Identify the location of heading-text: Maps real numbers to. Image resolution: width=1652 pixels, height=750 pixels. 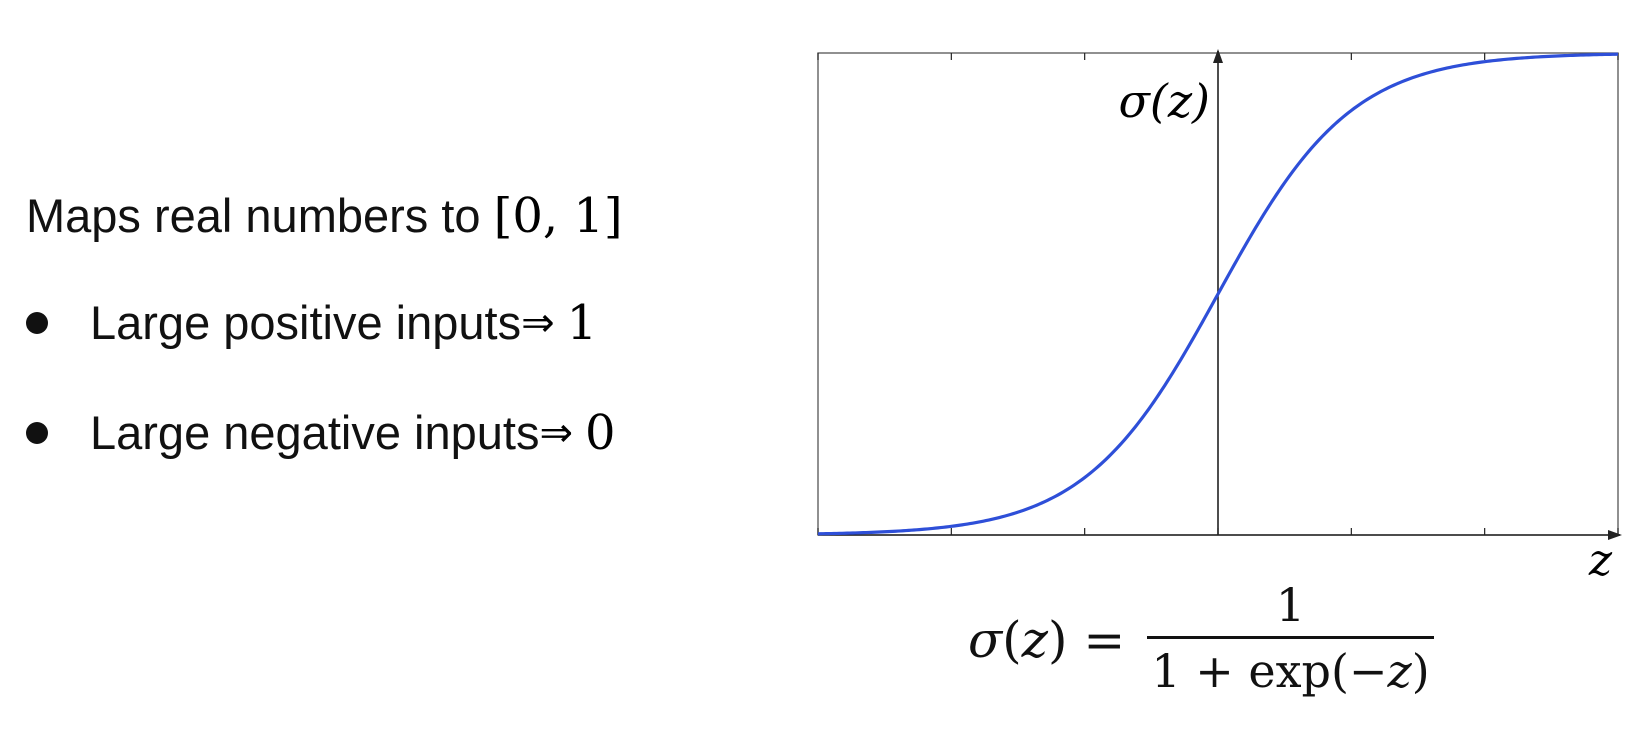
(260, 215).